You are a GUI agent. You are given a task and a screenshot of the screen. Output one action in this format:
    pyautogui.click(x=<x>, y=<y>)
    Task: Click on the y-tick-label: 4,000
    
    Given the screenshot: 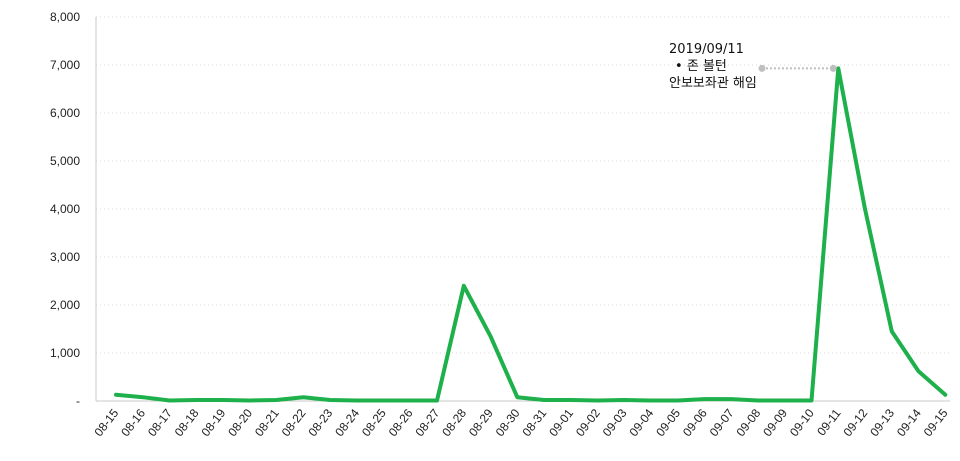 What is the action you would take?
    pyautogui.click(x=65, y=209)
    